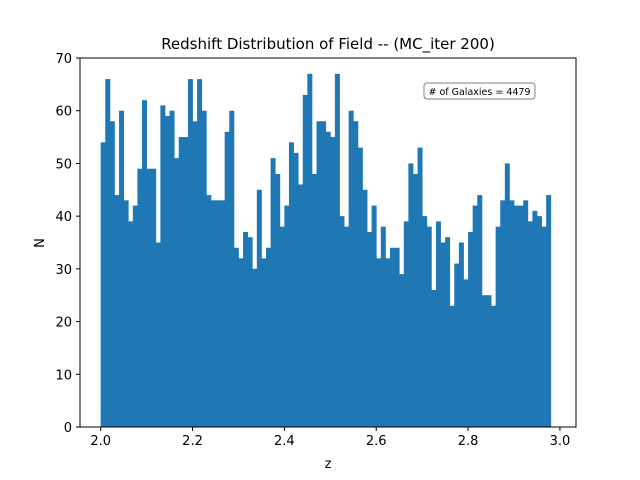  Describe the element at coordinates (63, 164) in the screenshot. I see `y-tick-label: 50` at that location.